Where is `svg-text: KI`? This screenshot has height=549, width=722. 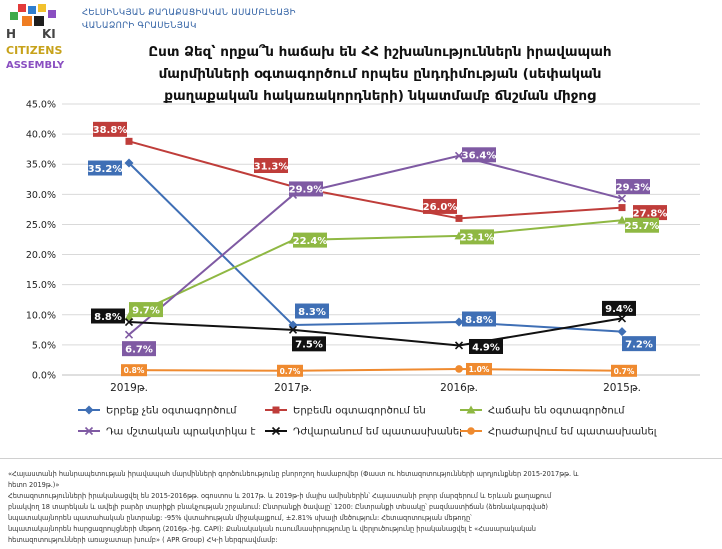 svg-text: KI is located at coordinates (49, 34).